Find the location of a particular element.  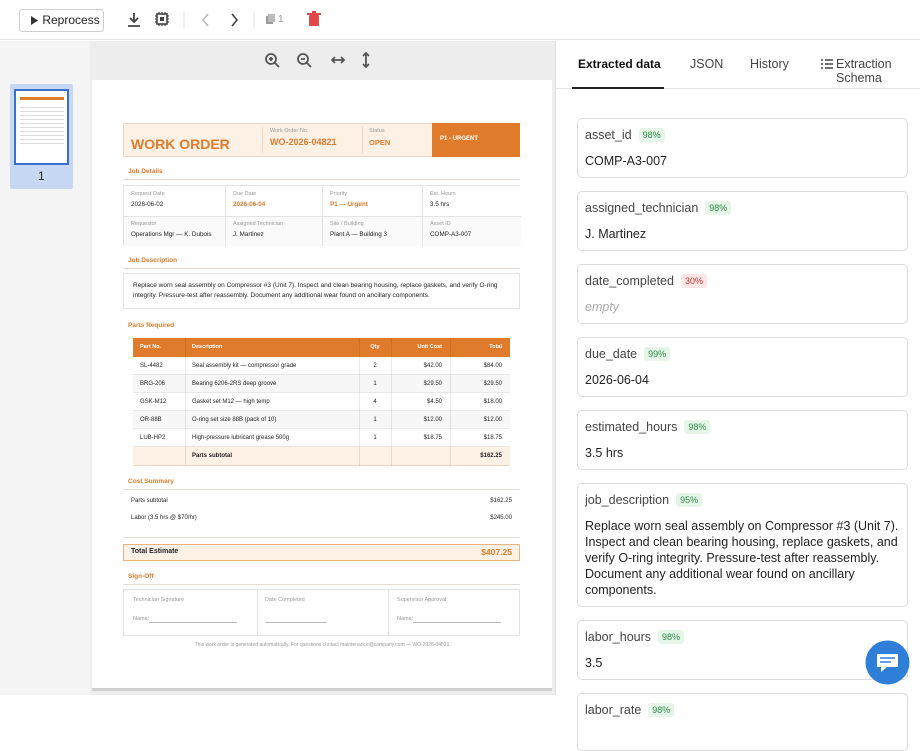

detail-label: Priority is located at coordinates (339, 194).